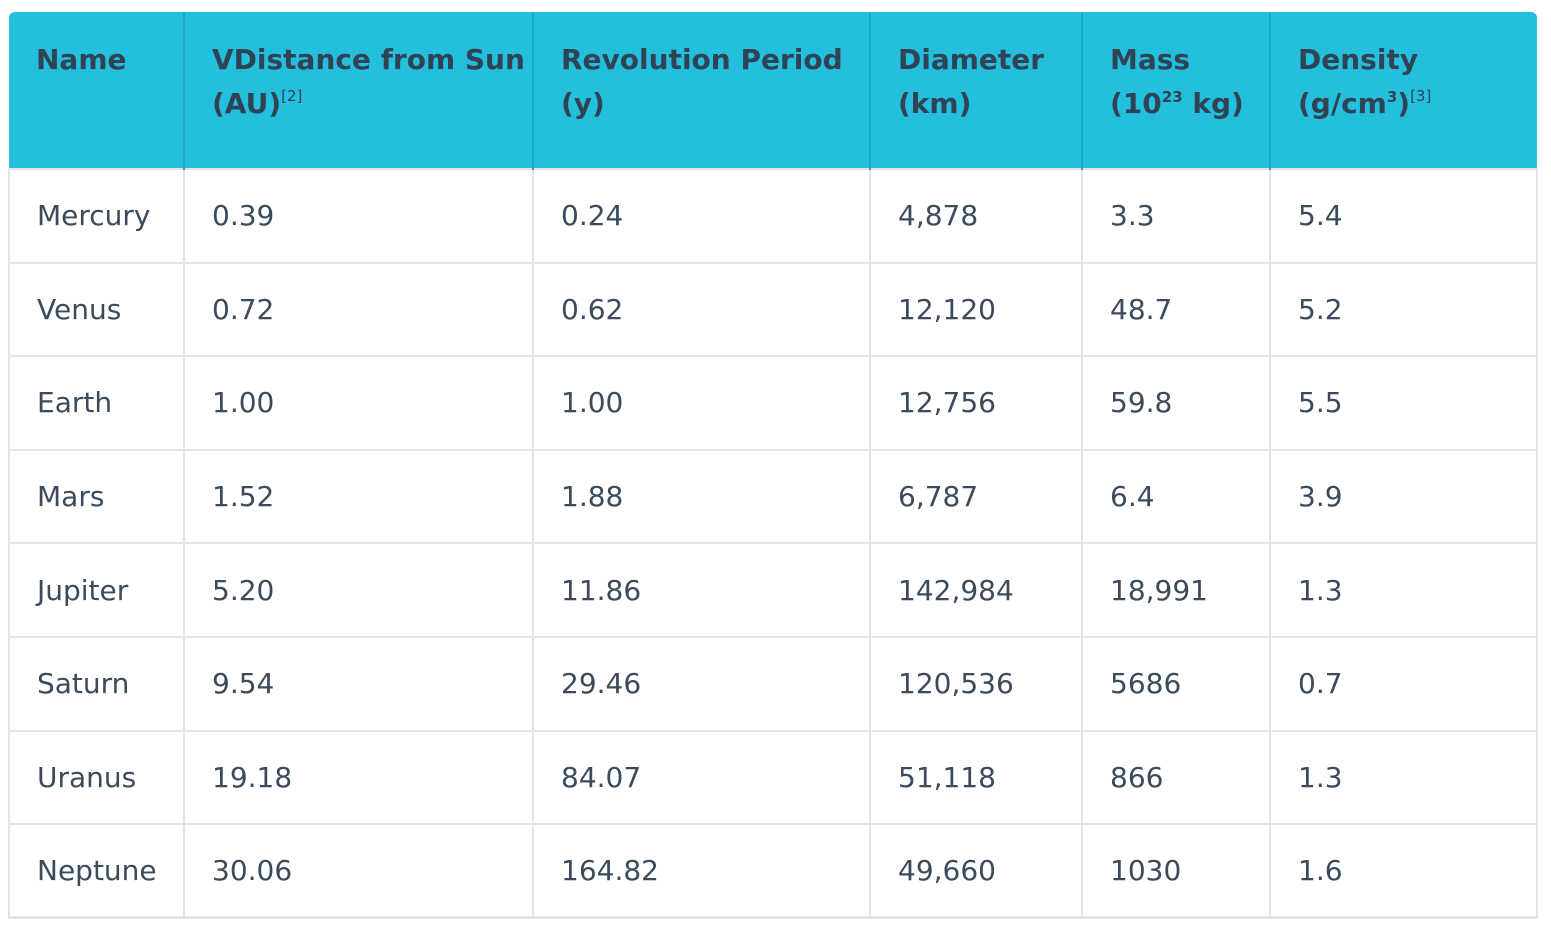 The height and width of the screenshot is (932, 1551). What do you see at coordinates (358, 777) in the screenshot?
I see `cell-distance: 19.18` at bounding box center [358, 777].